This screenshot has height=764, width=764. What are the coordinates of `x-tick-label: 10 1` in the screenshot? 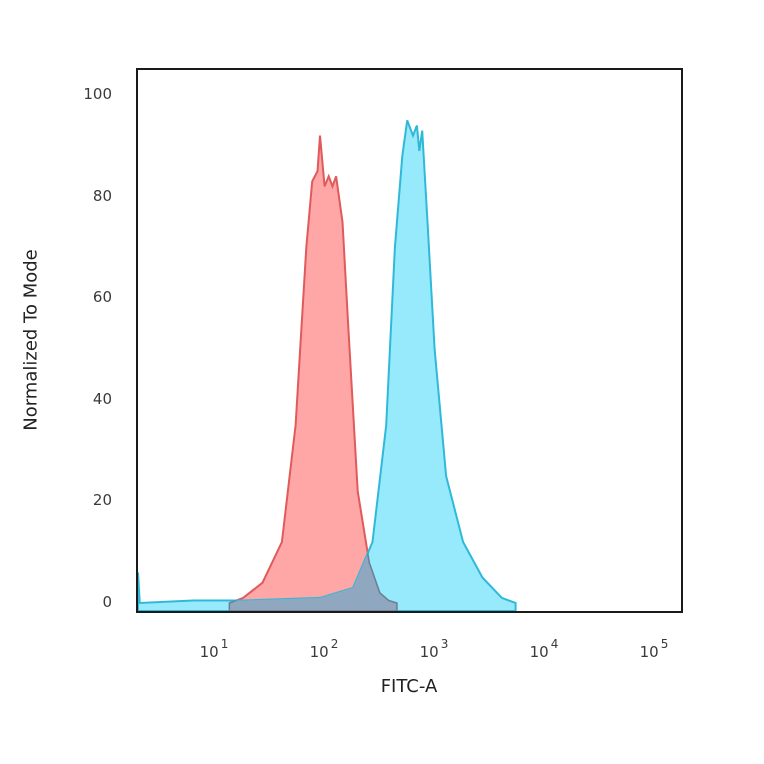 It's located at (214, 649).